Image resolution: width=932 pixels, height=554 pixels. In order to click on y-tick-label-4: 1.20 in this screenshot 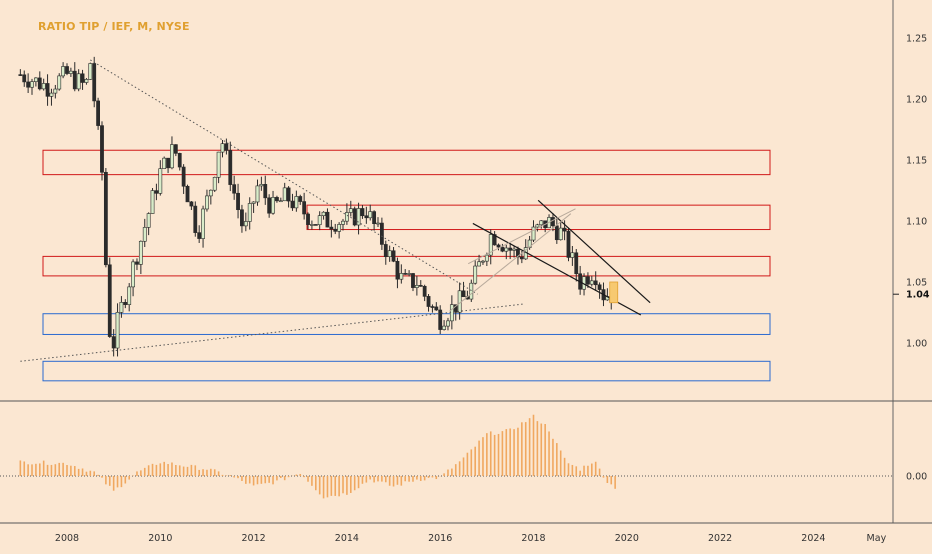, I will do `click(916, 100)`.